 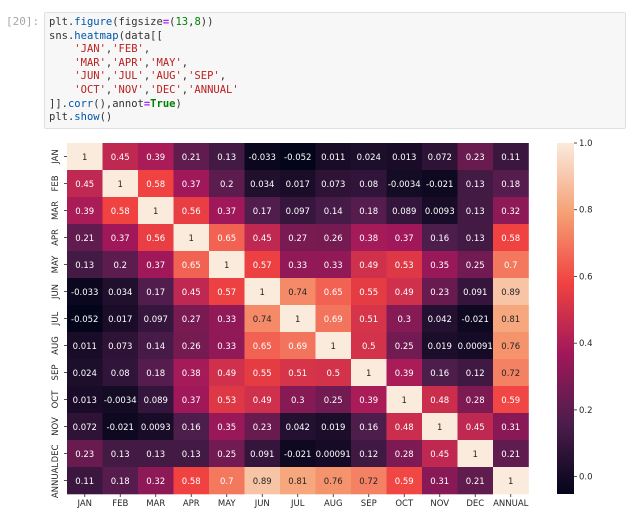 I want to click on cell-annotation: 0.65, so click(x=191, y=266).